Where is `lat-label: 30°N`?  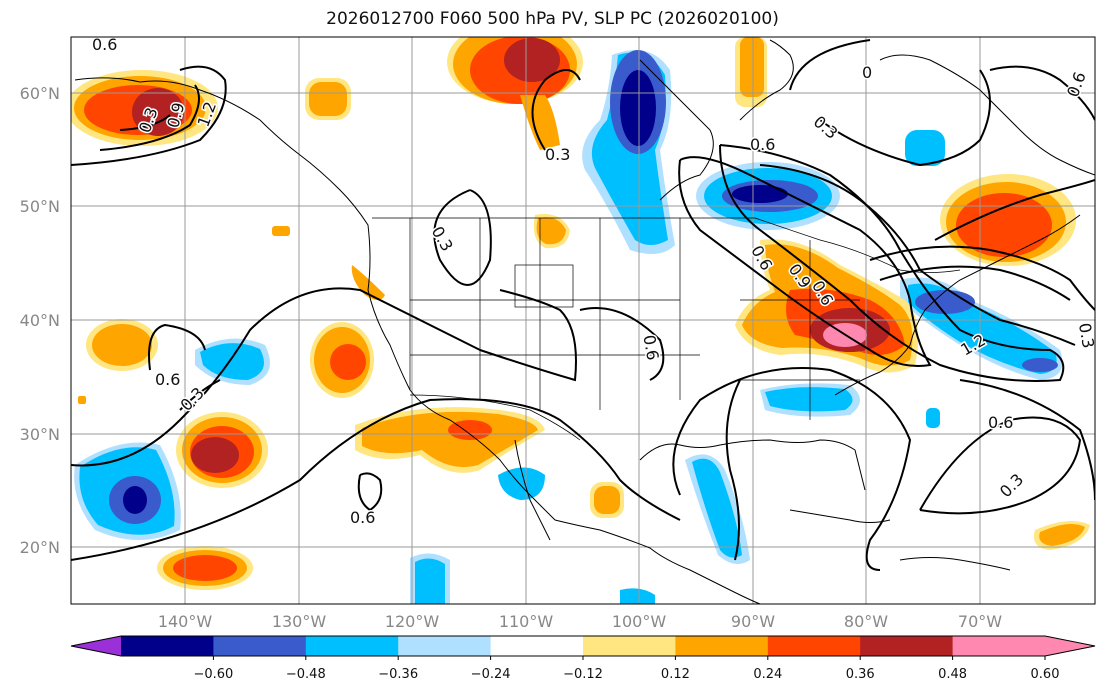 lat-label: 30°N is located at coordinates (40, 434).